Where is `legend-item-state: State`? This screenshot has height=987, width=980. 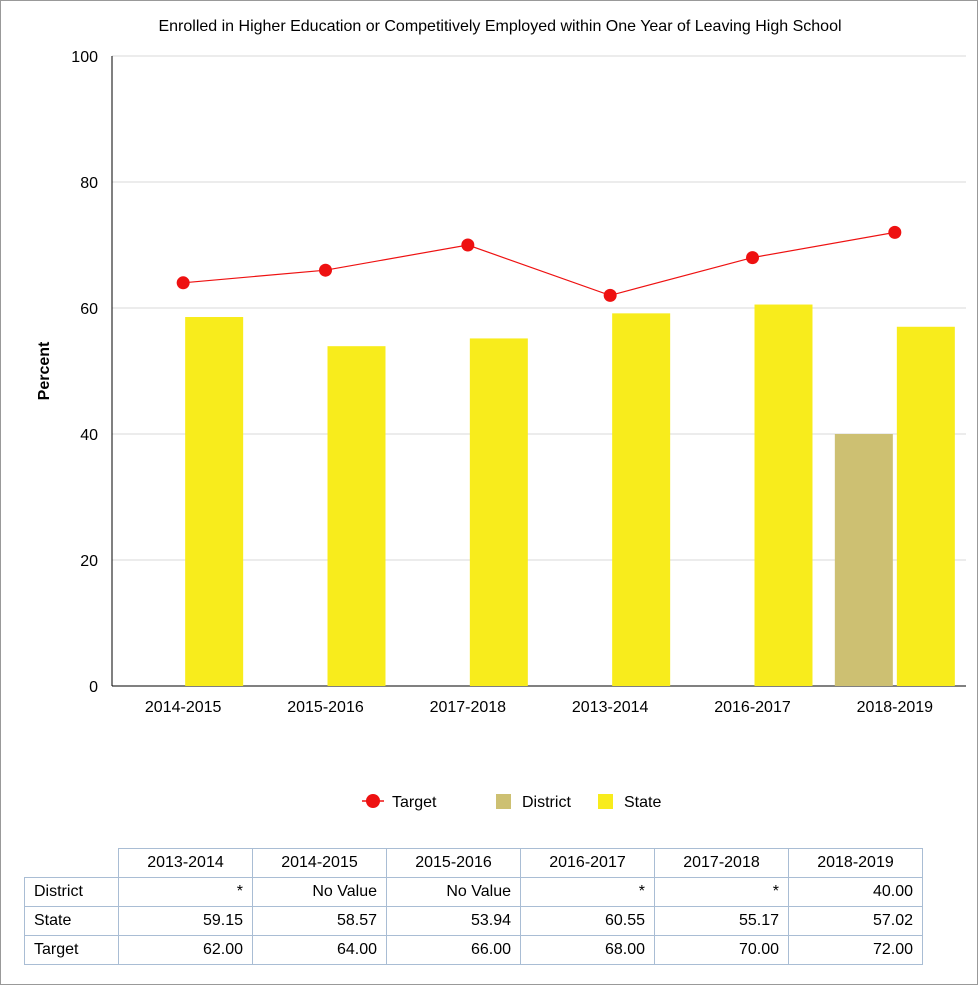
legend-item-state: State is located at coordinates (629, 802).